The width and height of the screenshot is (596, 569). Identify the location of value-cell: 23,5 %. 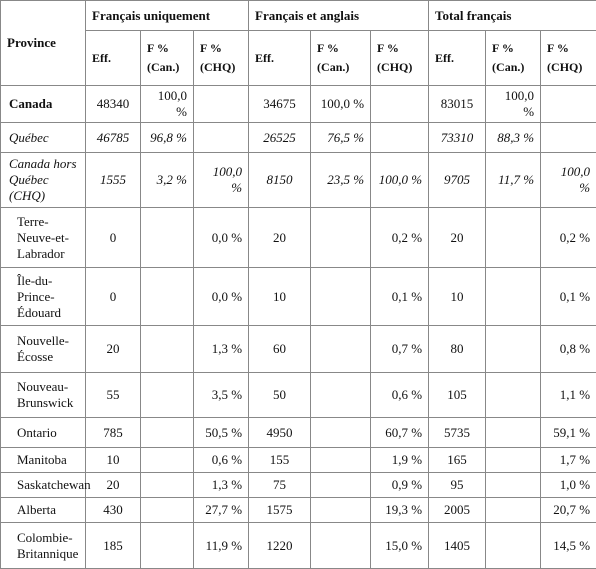
(341, 180).